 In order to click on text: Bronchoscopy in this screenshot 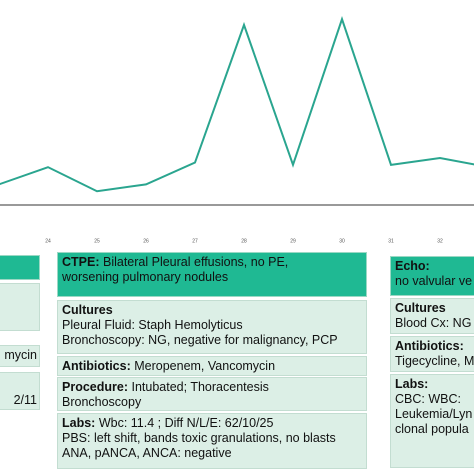, I will do `click(102, 402)`.